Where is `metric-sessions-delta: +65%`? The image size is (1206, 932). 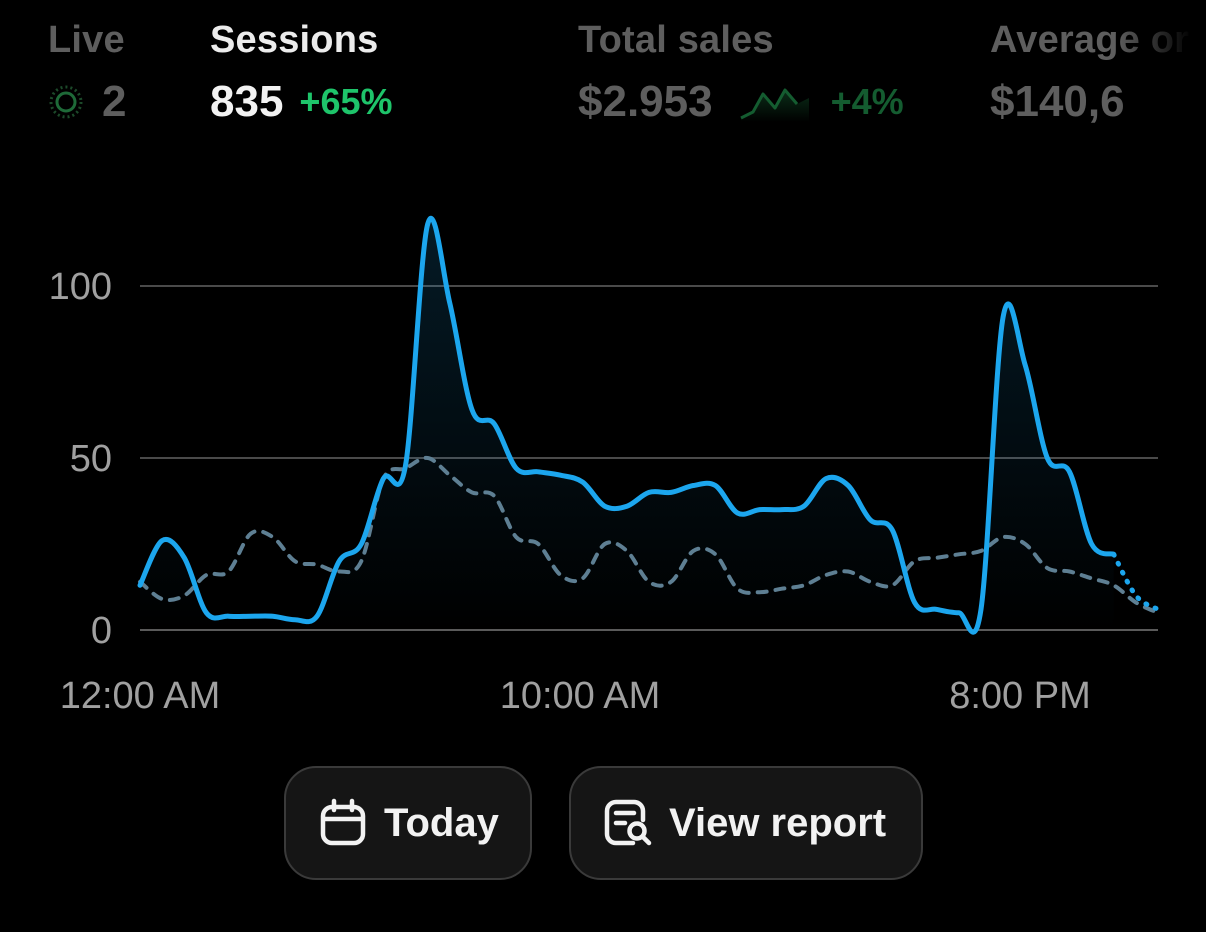 metric-sessions-delta: +65% is located at coordinates (346, 101).